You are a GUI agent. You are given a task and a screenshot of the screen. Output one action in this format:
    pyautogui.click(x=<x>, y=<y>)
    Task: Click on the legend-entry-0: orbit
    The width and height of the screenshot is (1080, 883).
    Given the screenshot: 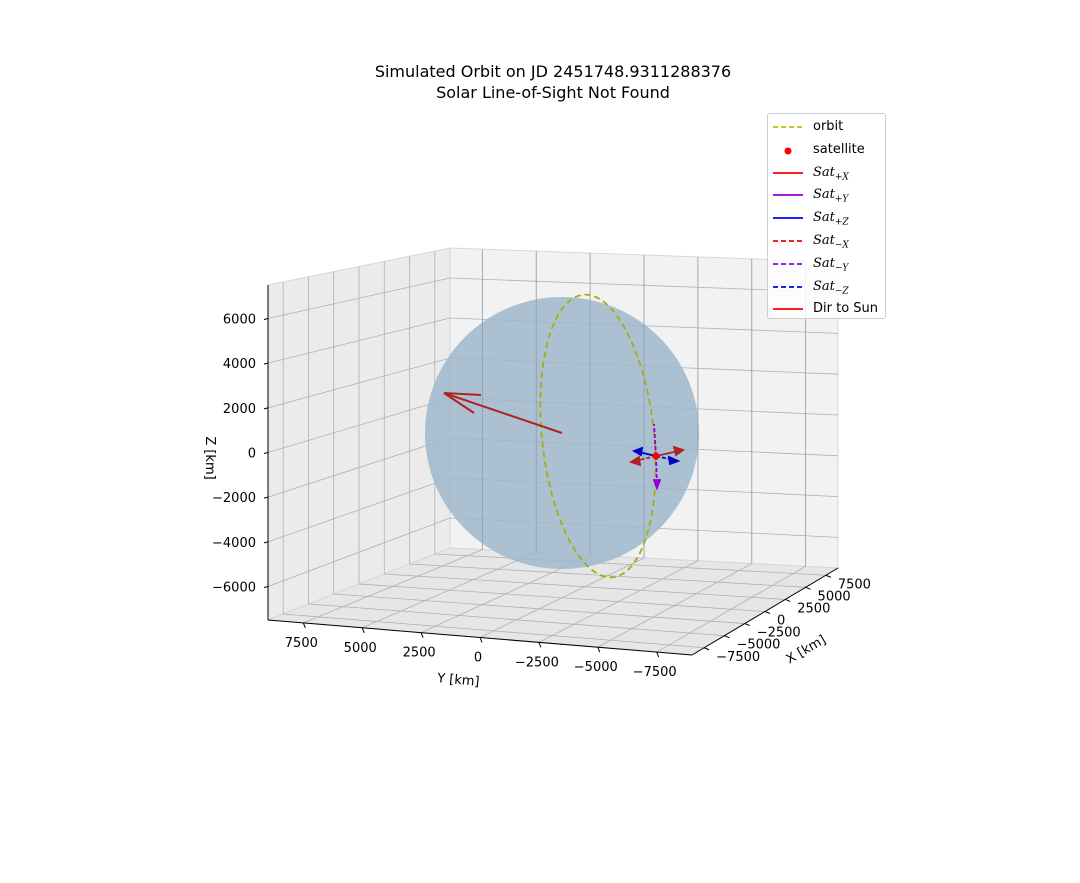 What is the action you would take?
    pyautogui.click(x=826, y=127)
    